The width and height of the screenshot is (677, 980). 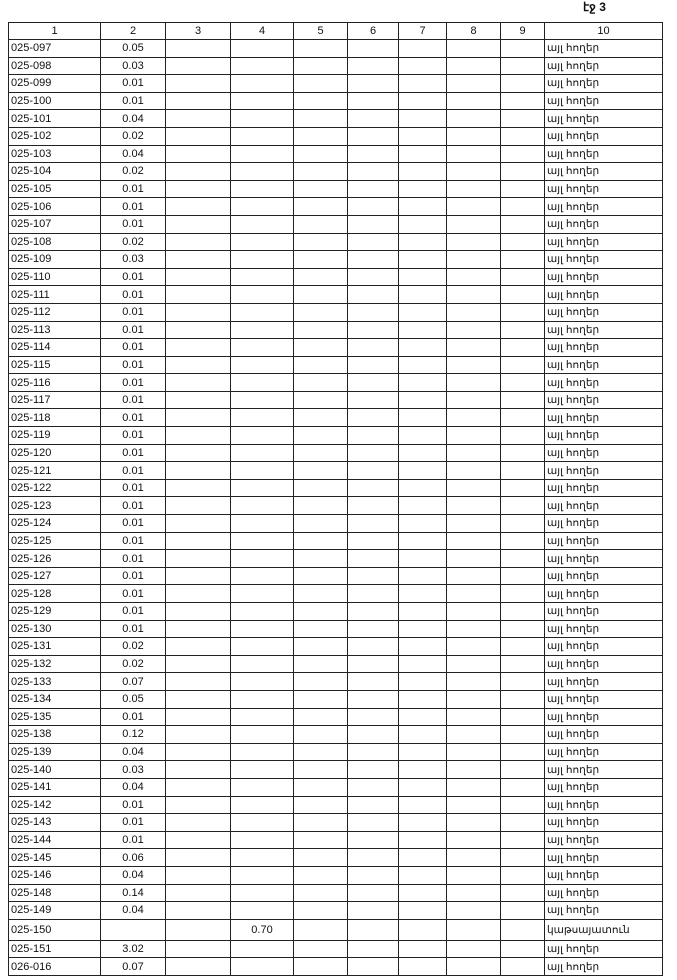 What do you see at coordinates (133, 699) in the screenshot?
I see `area-cell: 0.05` at bounding box center [133, 699].